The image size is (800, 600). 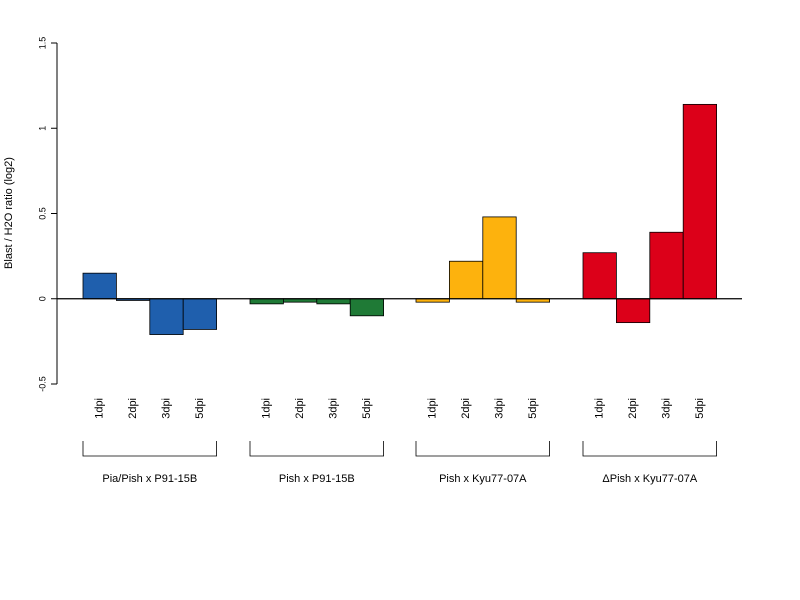 I want to click on y-tick-label: 0.5, so click(x=42, y=213).